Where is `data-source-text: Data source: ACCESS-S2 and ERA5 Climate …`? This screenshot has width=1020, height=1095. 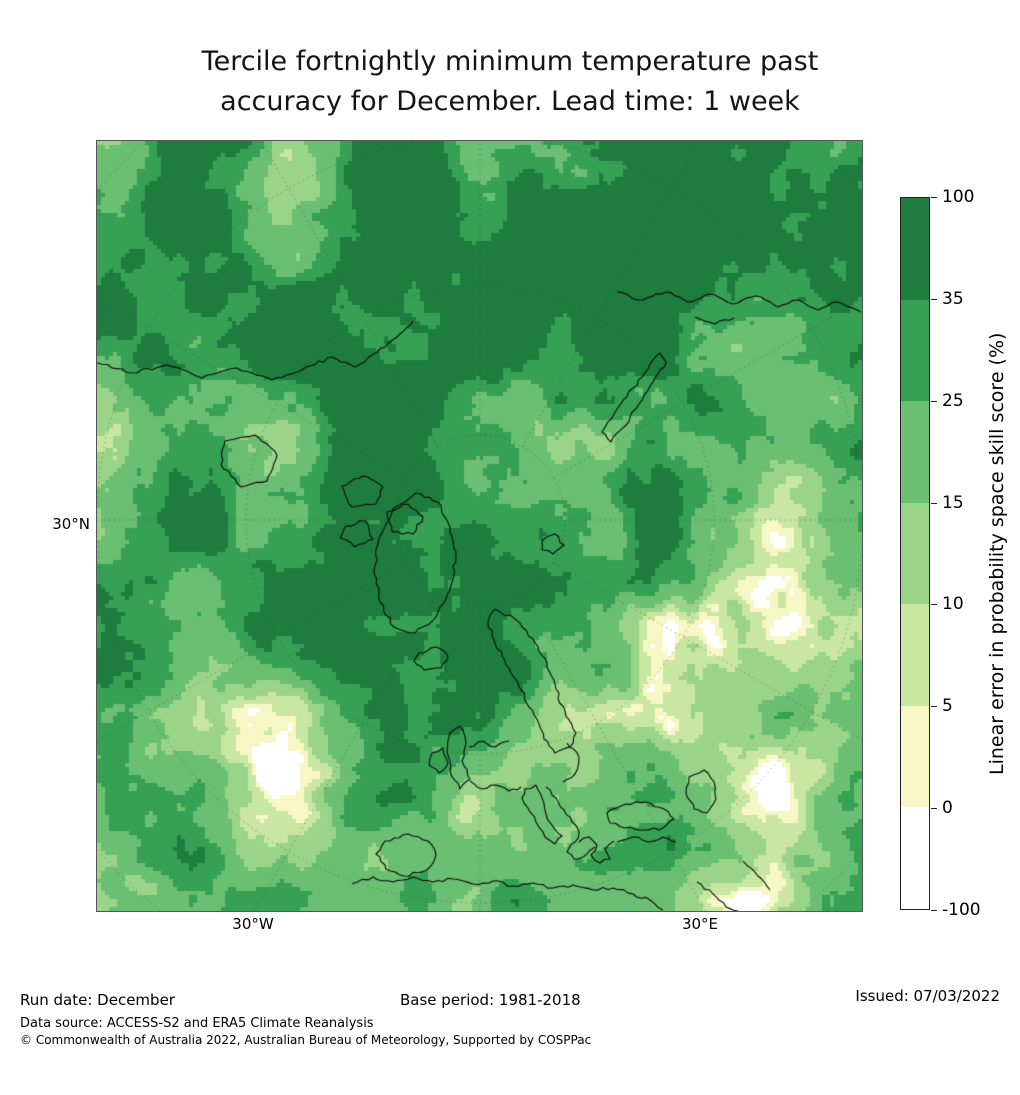 data-source-text: Data source: ACCESS-S2 and ERA5 Climate … is located at coordinates (197, 1023).